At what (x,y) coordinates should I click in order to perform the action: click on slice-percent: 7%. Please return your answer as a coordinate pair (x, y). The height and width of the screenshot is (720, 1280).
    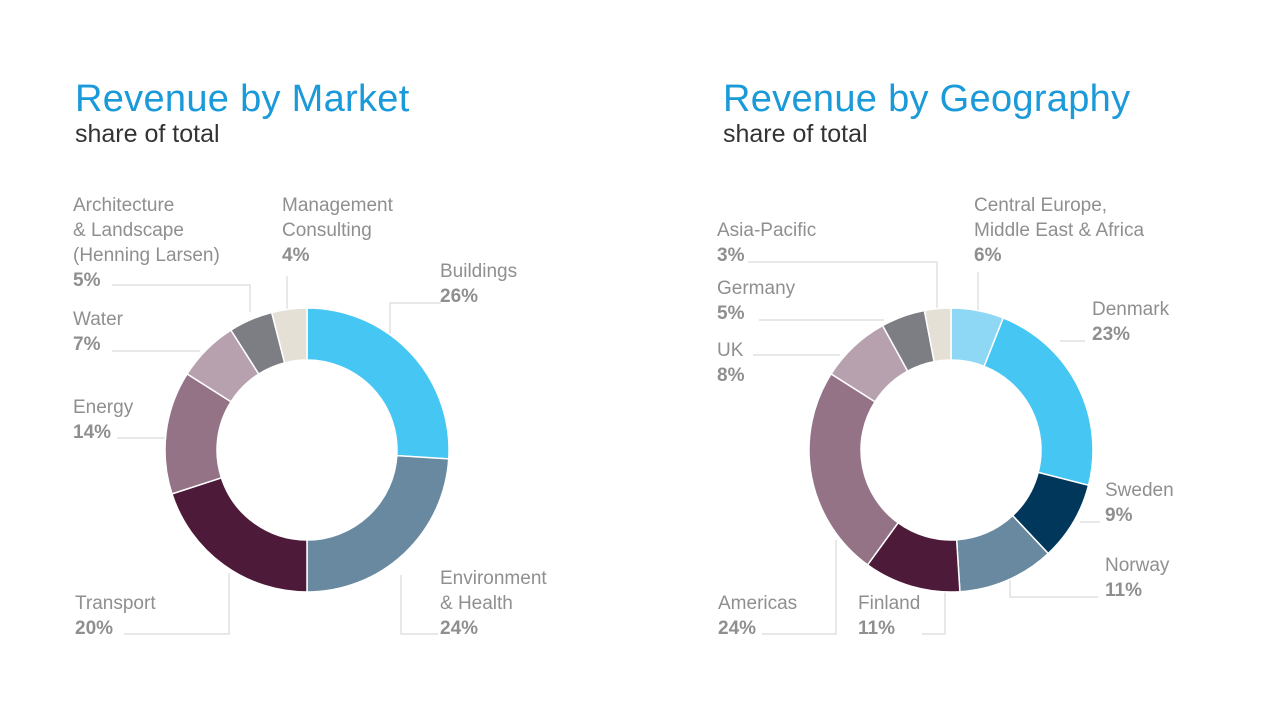
    Looking at the image, I should click on (87, 344).